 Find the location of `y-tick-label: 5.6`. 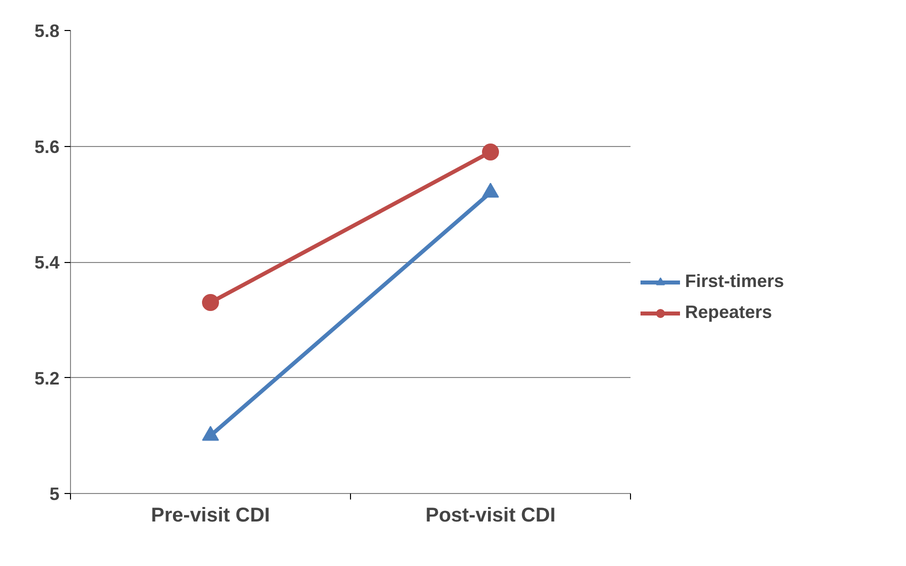

y-tick-label: 5.6 is located at coordinates (47, 146).